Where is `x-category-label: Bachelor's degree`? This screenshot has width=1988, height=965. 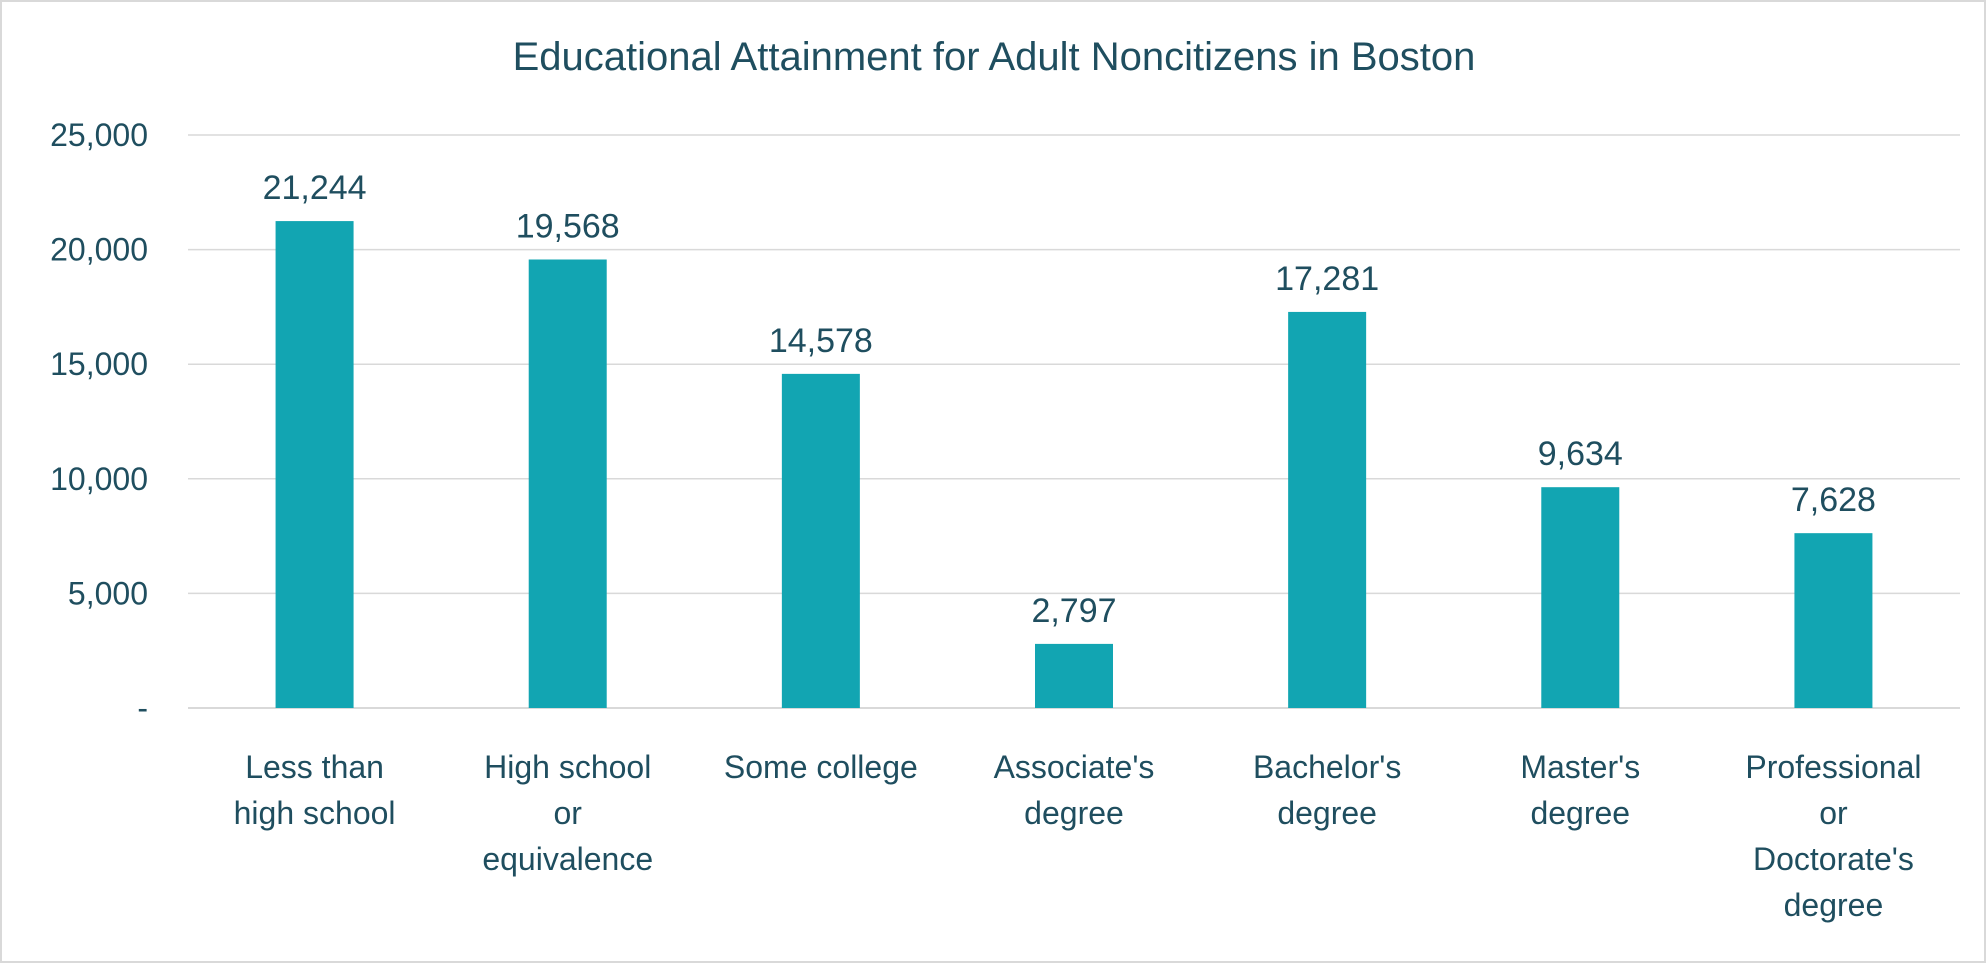 x-category-label: Bachelor's degree is located at coordinates (1327, 790).